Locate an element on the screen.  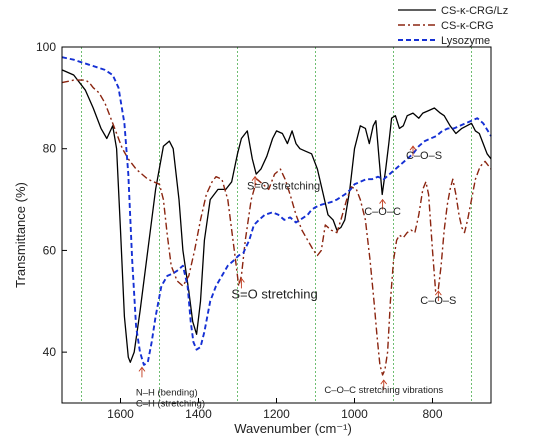
x-tick-label: 1400 is located at coordinates (198, 414).